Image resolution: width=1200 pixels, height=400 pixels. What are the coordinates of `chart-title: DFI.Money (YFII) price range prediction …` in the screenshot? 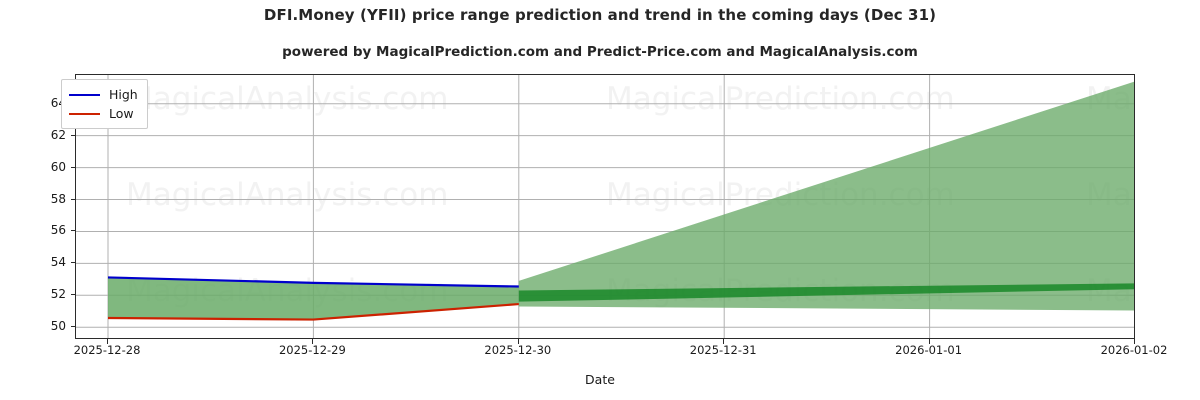 It's located at (600, 15).